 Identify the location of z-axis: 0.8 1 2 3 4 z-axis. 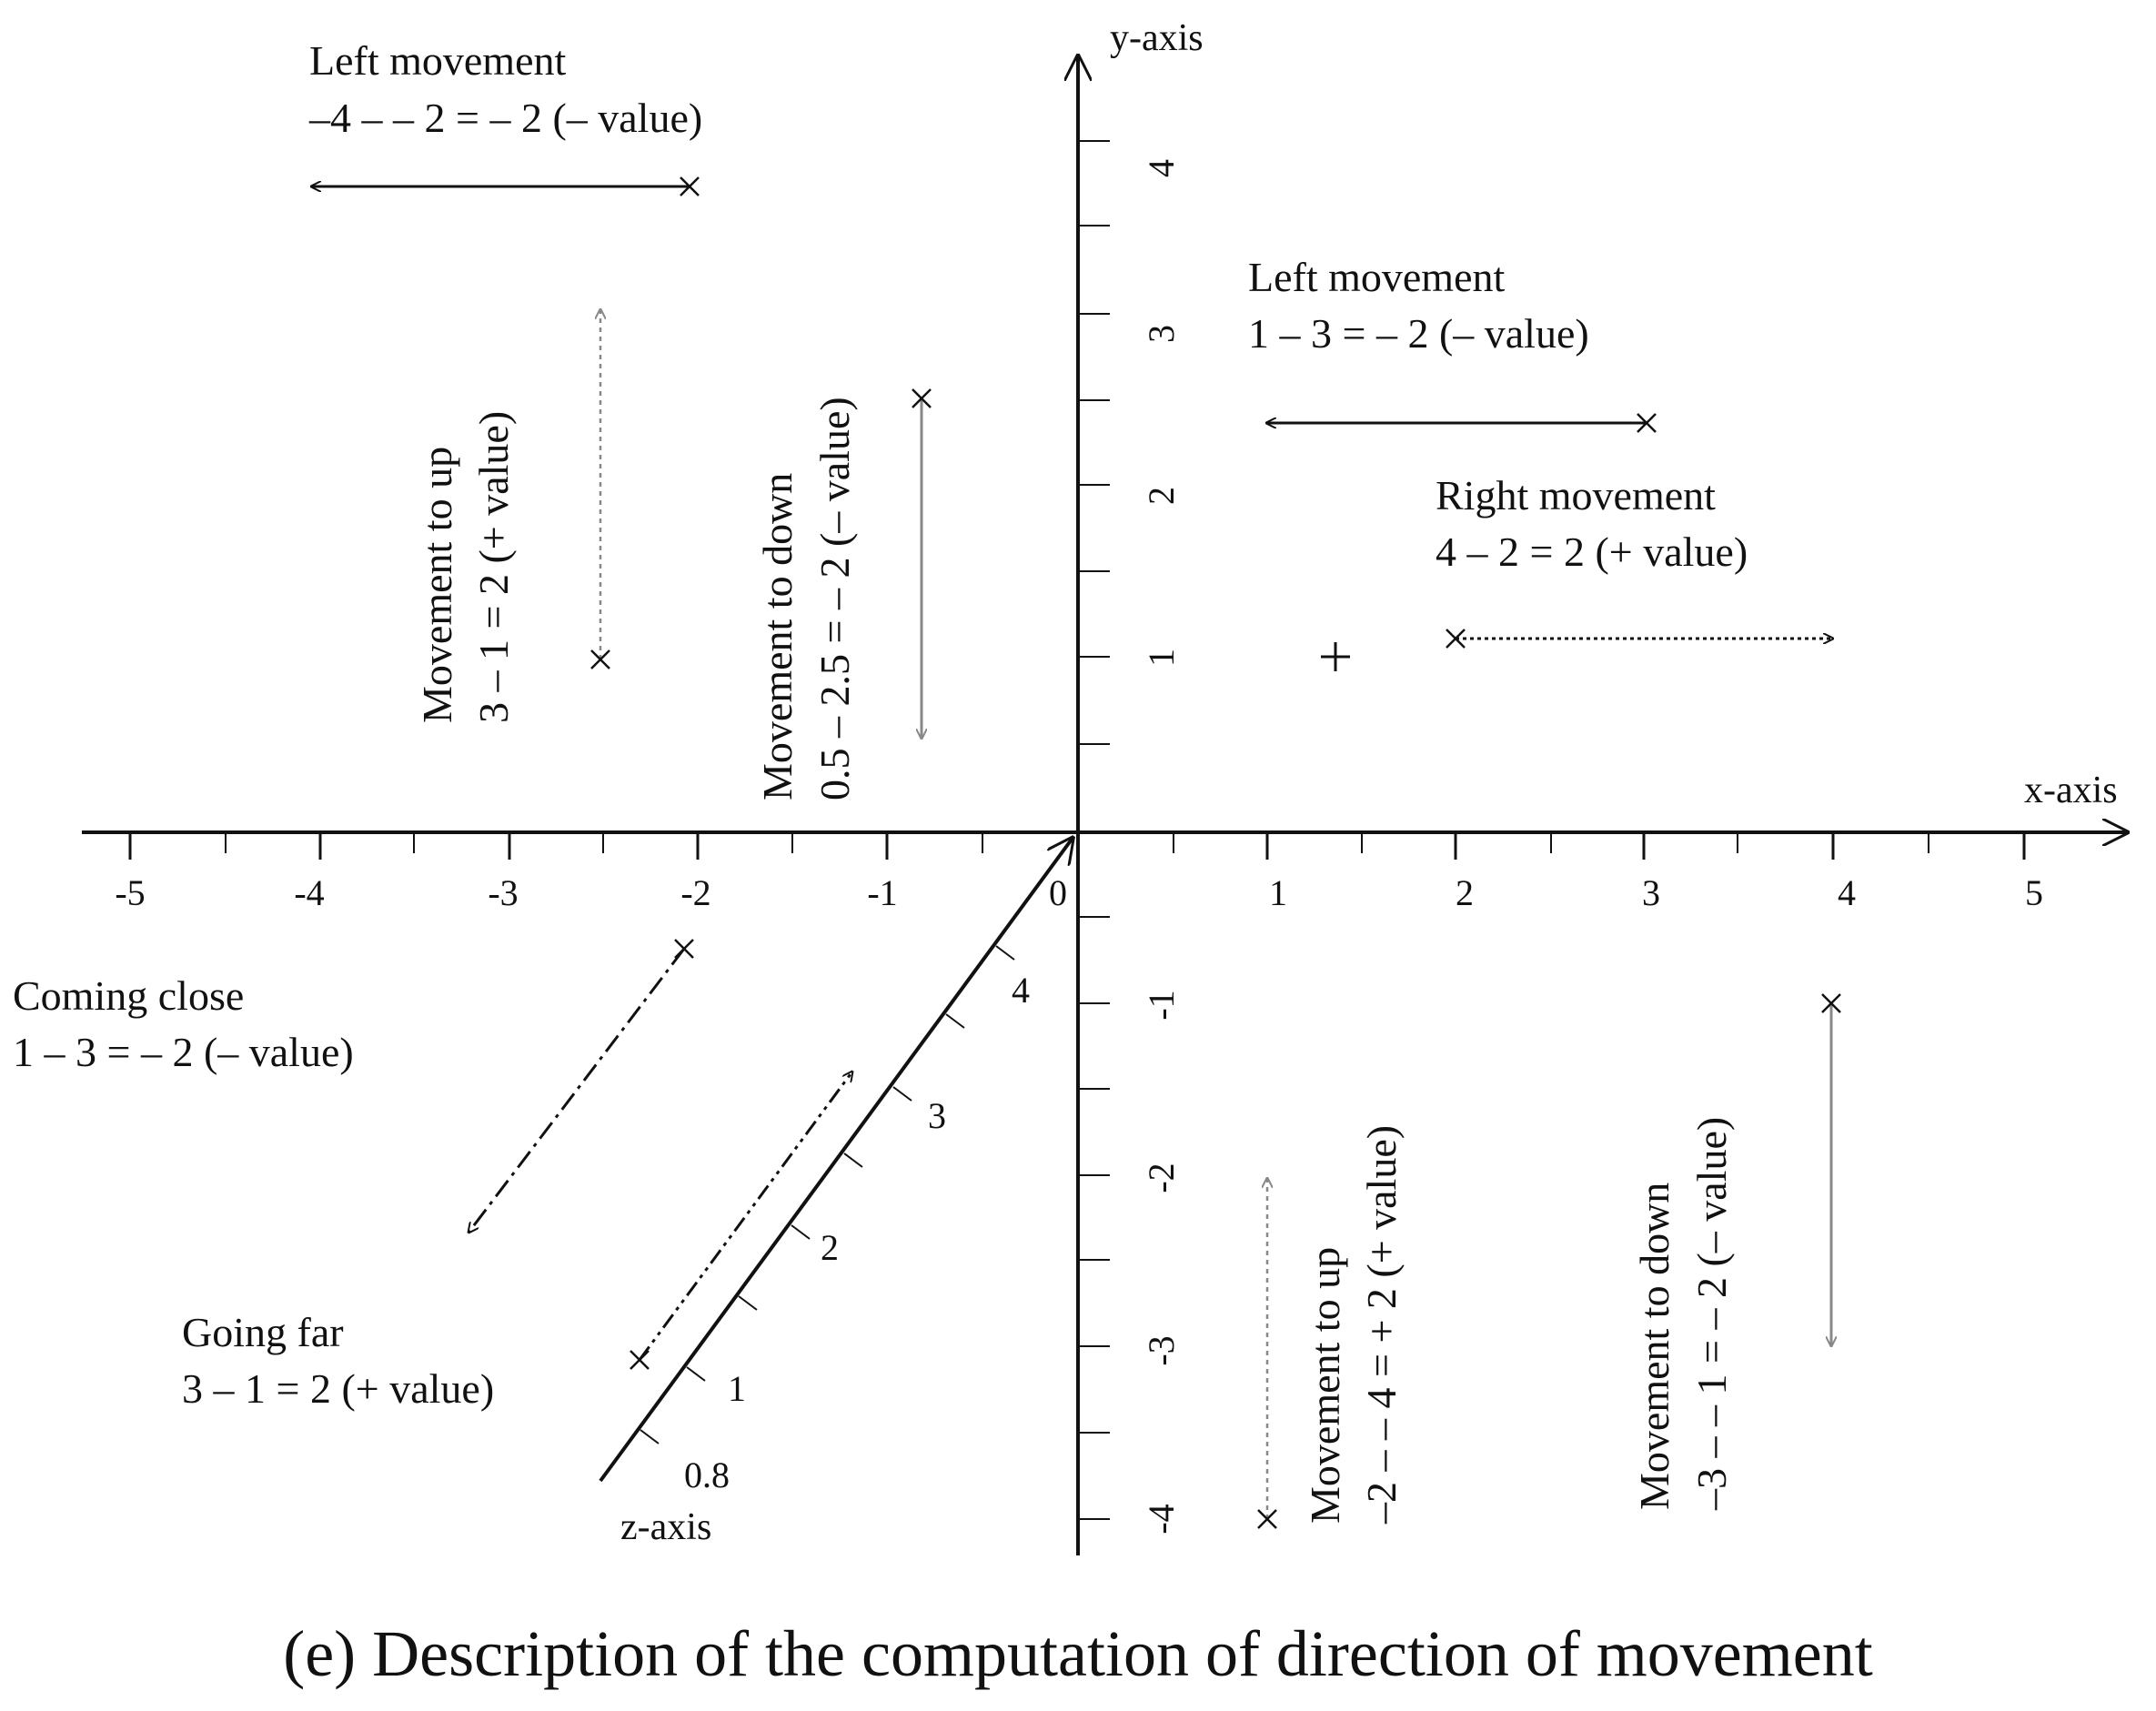
(836, 1192).